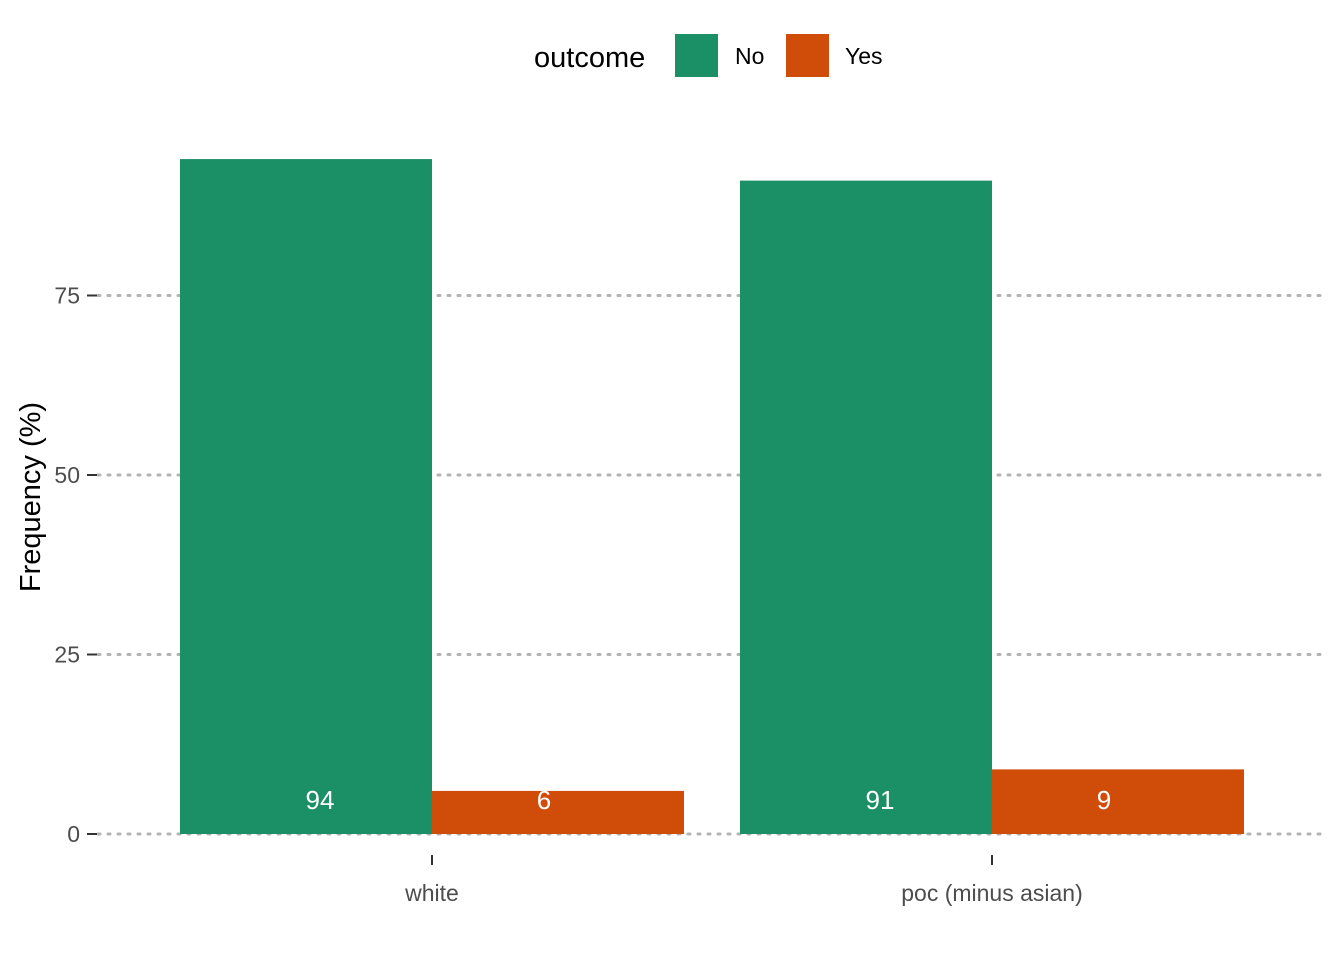  What do you see at coordinates (67, 475) in the screenshot?
I see `y-tick-label: 50` at bounding box center [67, 475].